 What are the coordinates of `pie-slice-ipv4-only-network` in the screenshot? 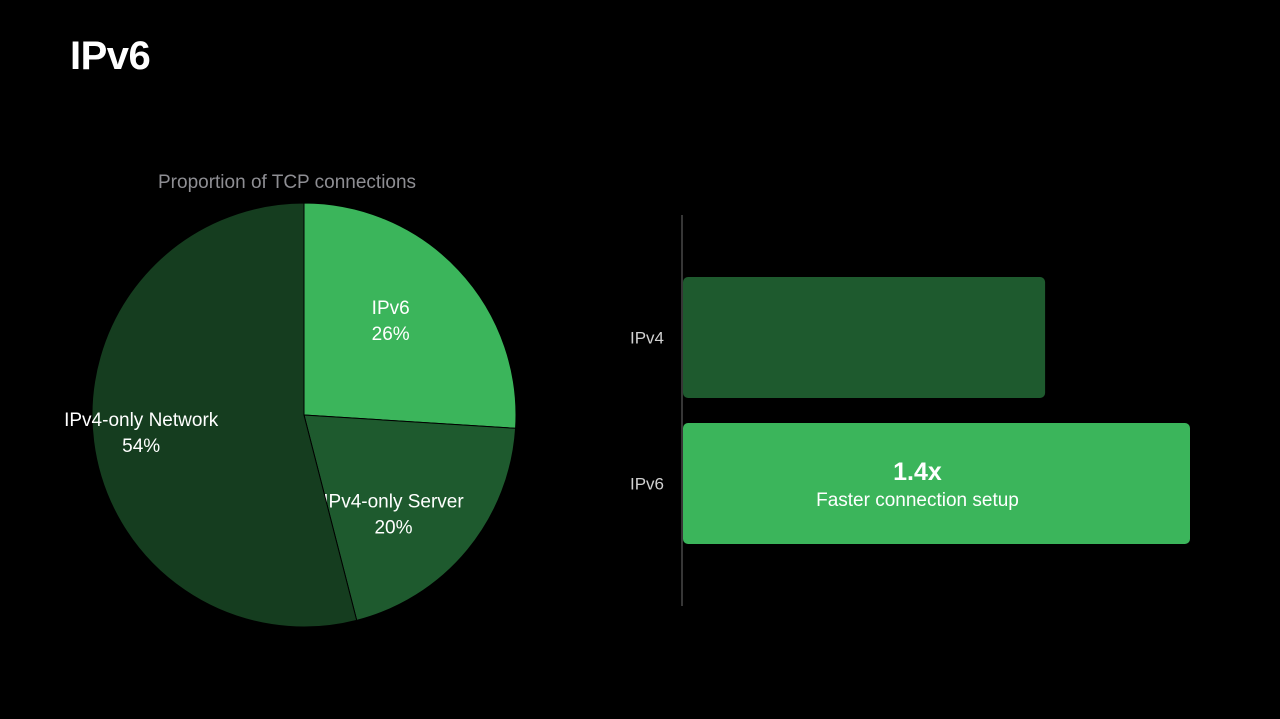 It's located at (224, 415).